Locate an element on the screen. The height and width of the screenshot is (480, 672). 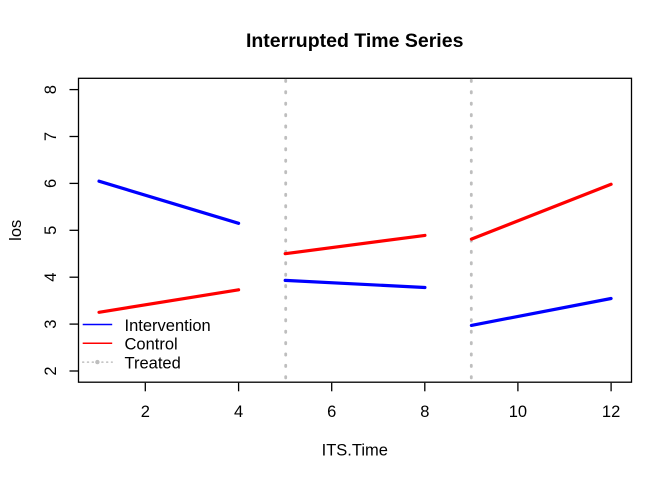
svg-text: Interrupted Time Series is located at coordinates (355, 41).